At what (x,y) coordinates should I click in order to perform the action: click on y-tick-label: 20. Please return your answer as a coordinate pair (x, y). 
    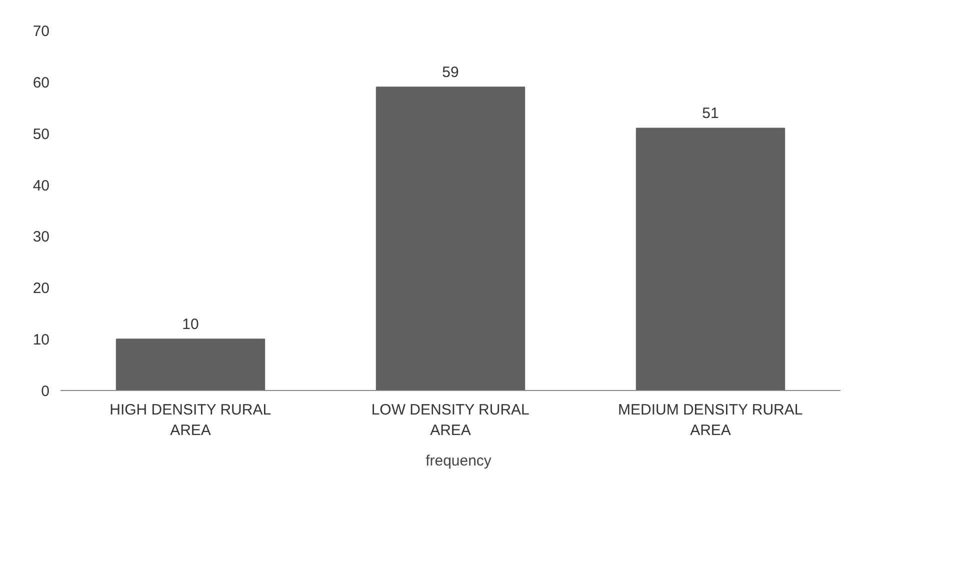
    Looking at the image, I should click on (41, 289).